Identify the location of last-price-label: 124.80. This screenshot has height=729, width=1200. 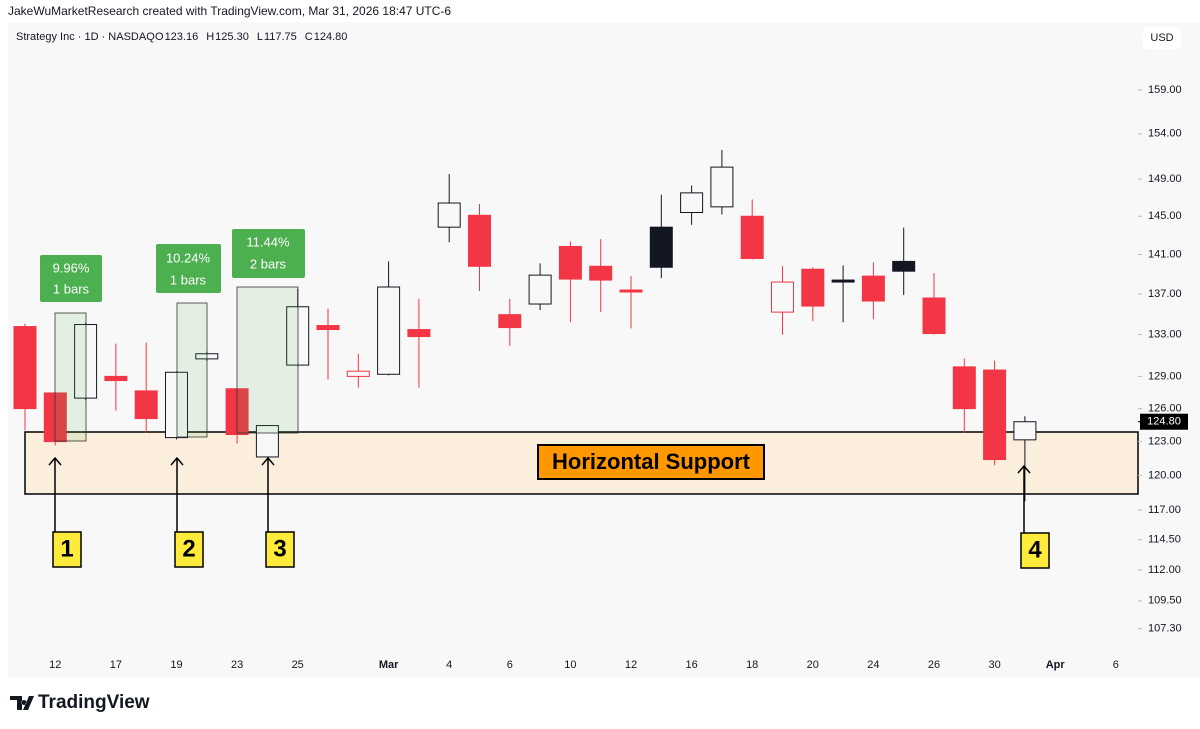
(1164, 422).